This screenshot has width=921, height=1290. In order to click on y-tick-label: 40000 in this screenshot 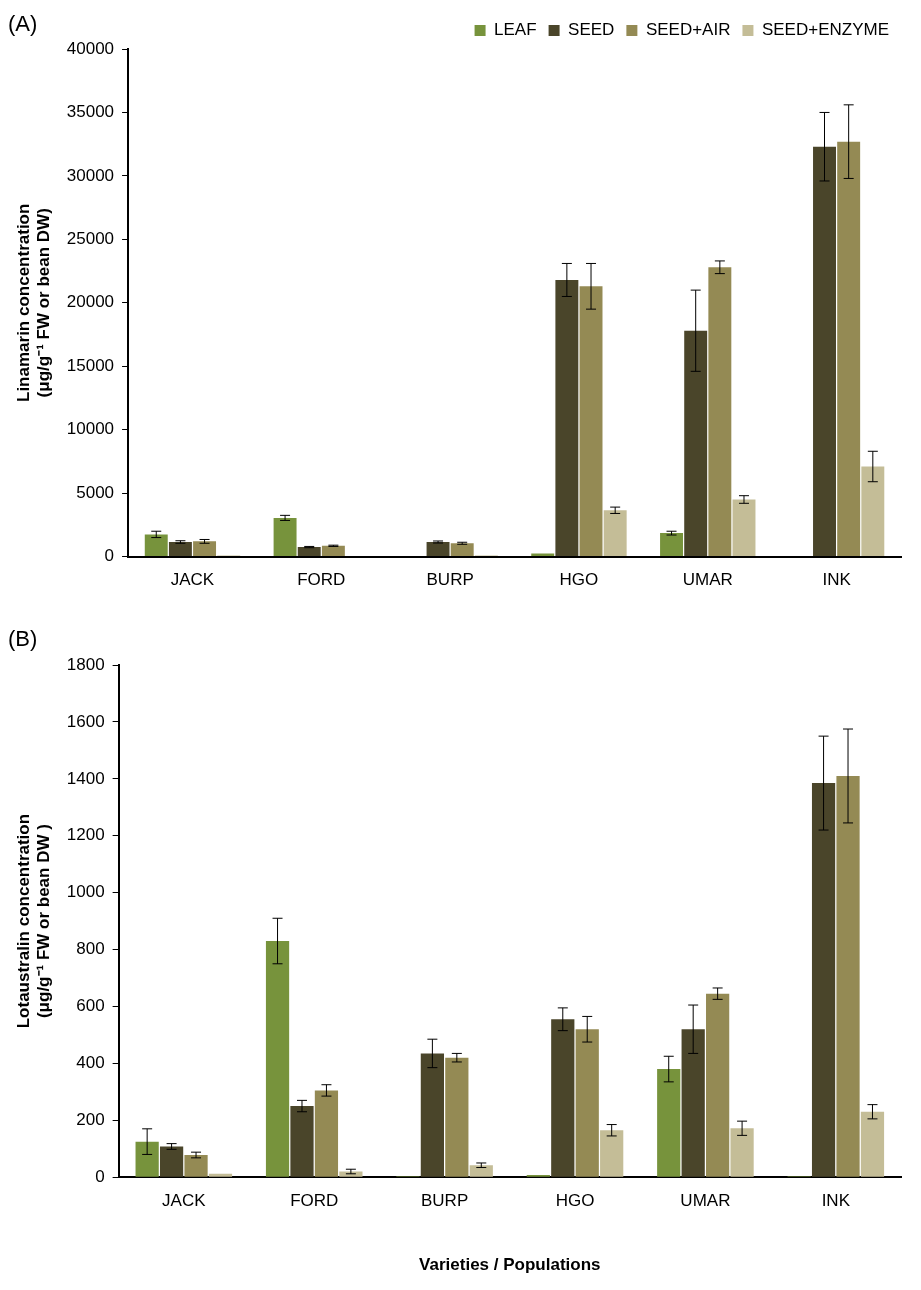, I will do `click(90, 48)`.